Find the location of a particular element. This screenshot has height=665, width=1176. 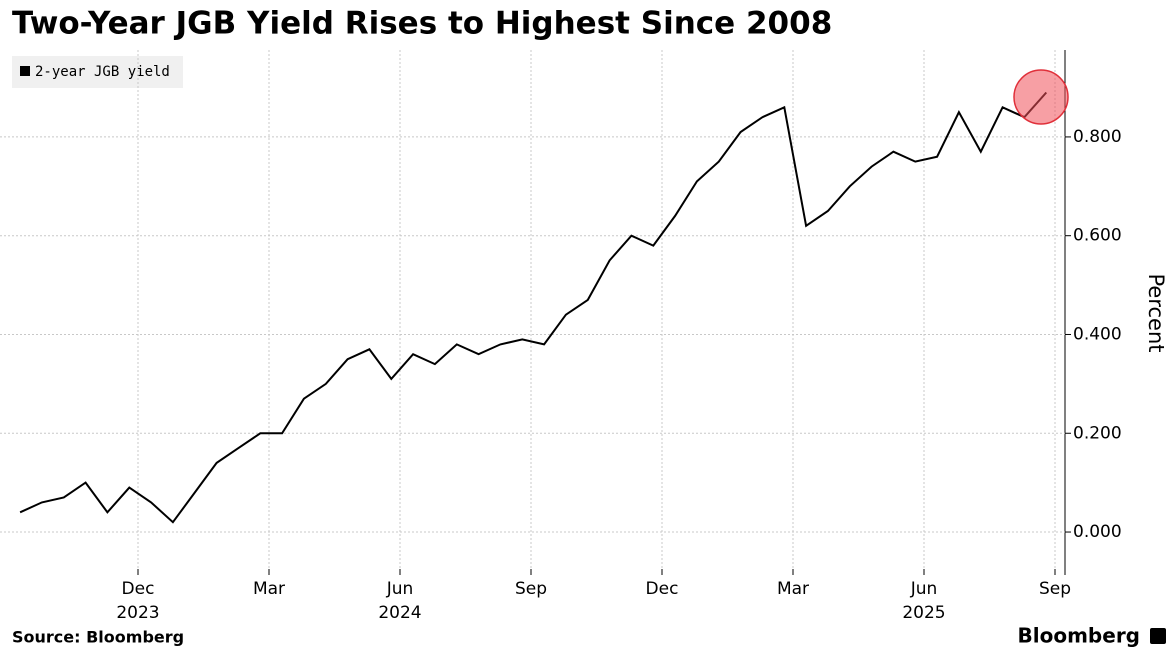

highlight-circle is located at coordinates (1041, 97).